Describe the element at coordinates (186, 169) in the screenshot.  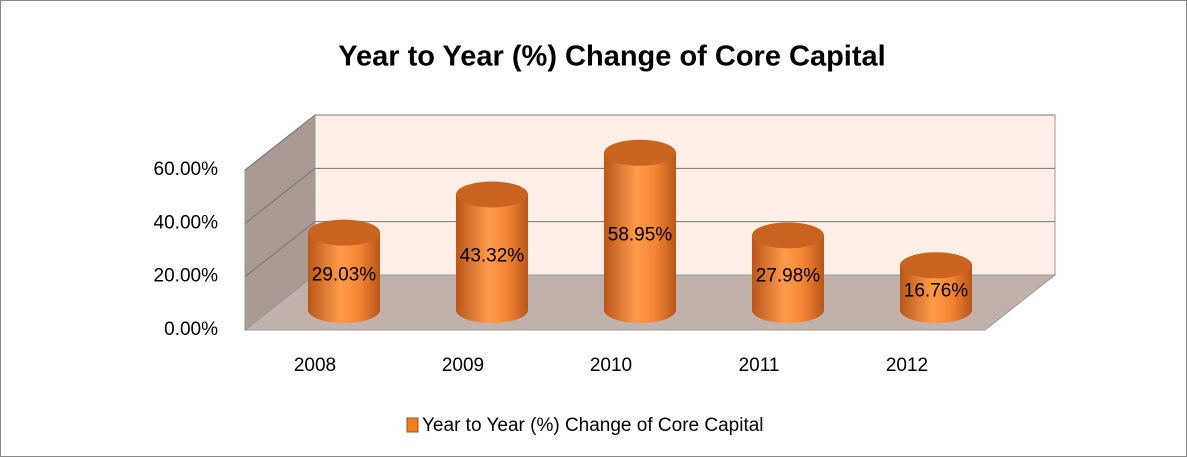
I see `y-tick-label: 60.00%` at that location.